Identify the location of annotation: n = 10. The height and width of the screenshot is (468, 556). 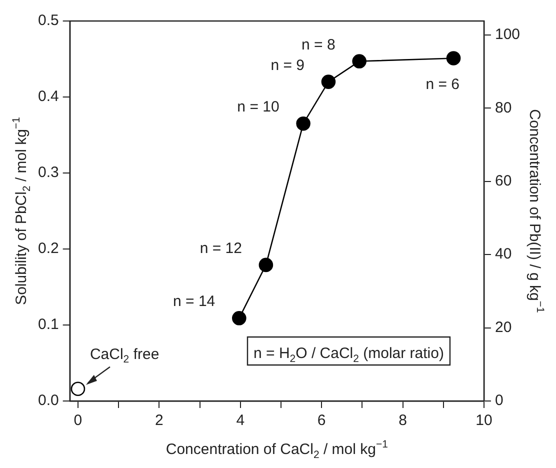
(258, 107).